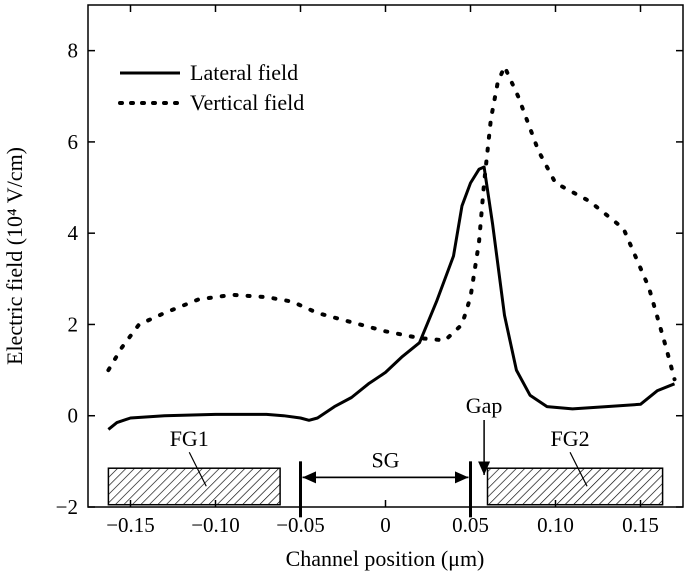 The image size is (700, 575). Describe the element at coordinates (247, 102) in the screenshot. I see `legend-label-vertical: Vertical field` at that location.